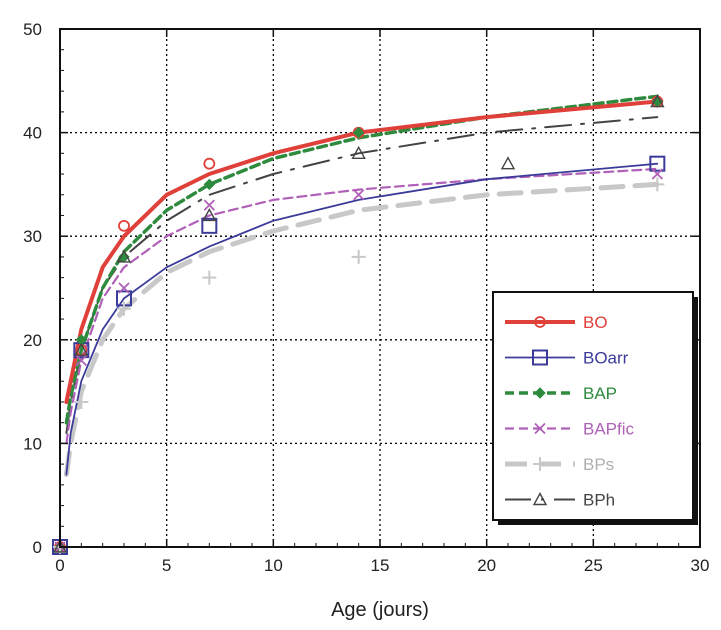  Describe the element at coordinates (37, 547) in the screenshot. I see `y-tick-label: 0` at that location.